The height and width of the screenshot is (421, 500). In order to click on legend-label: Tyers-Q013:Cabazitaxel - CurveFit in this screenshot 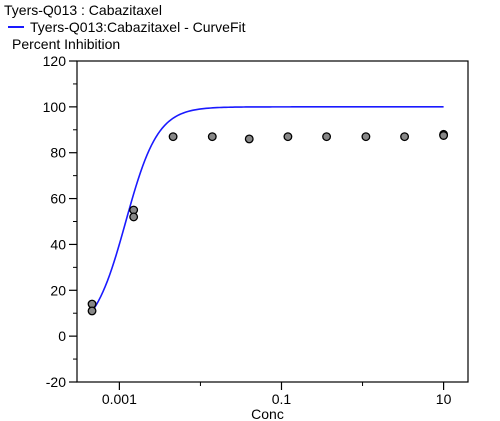, I will do `click(138, 27)`.